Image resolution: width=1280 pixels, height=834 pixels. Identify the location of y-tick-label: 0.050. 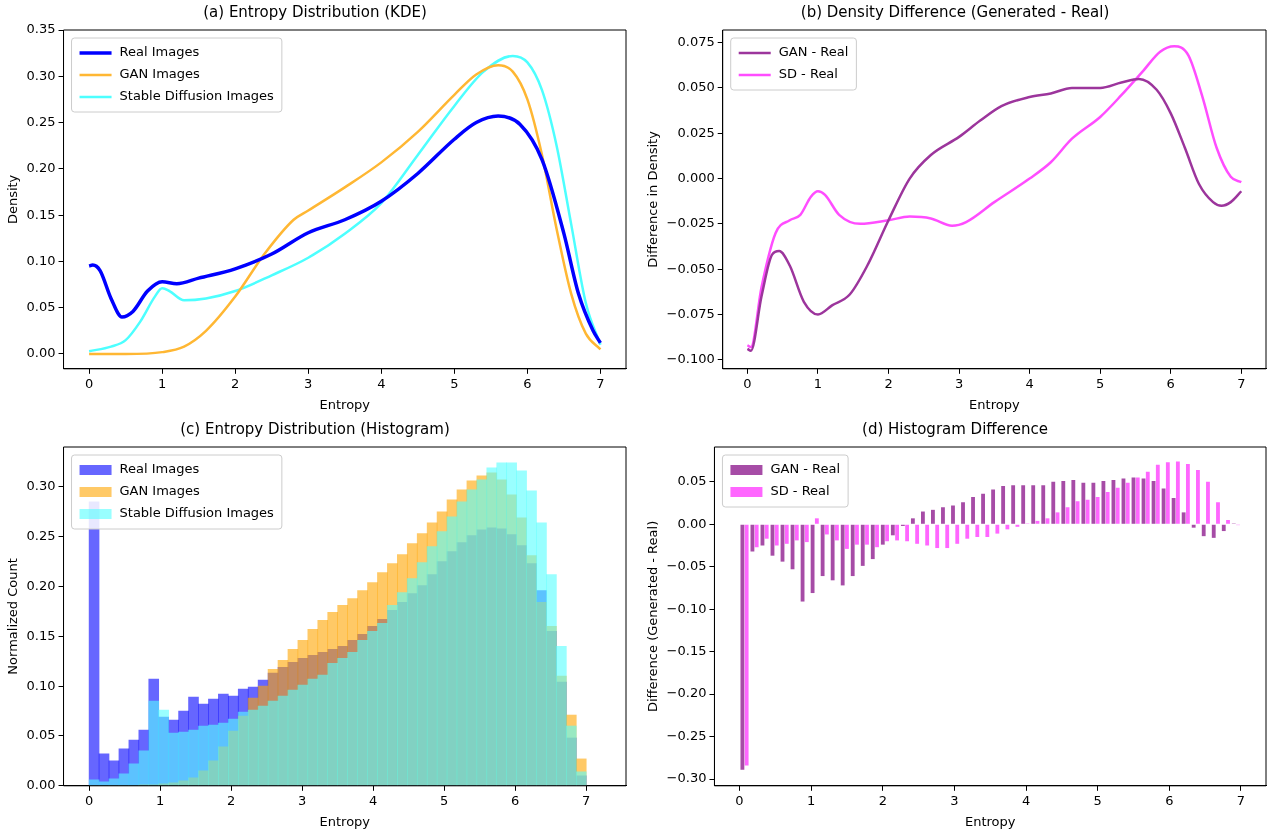
(696, 87).